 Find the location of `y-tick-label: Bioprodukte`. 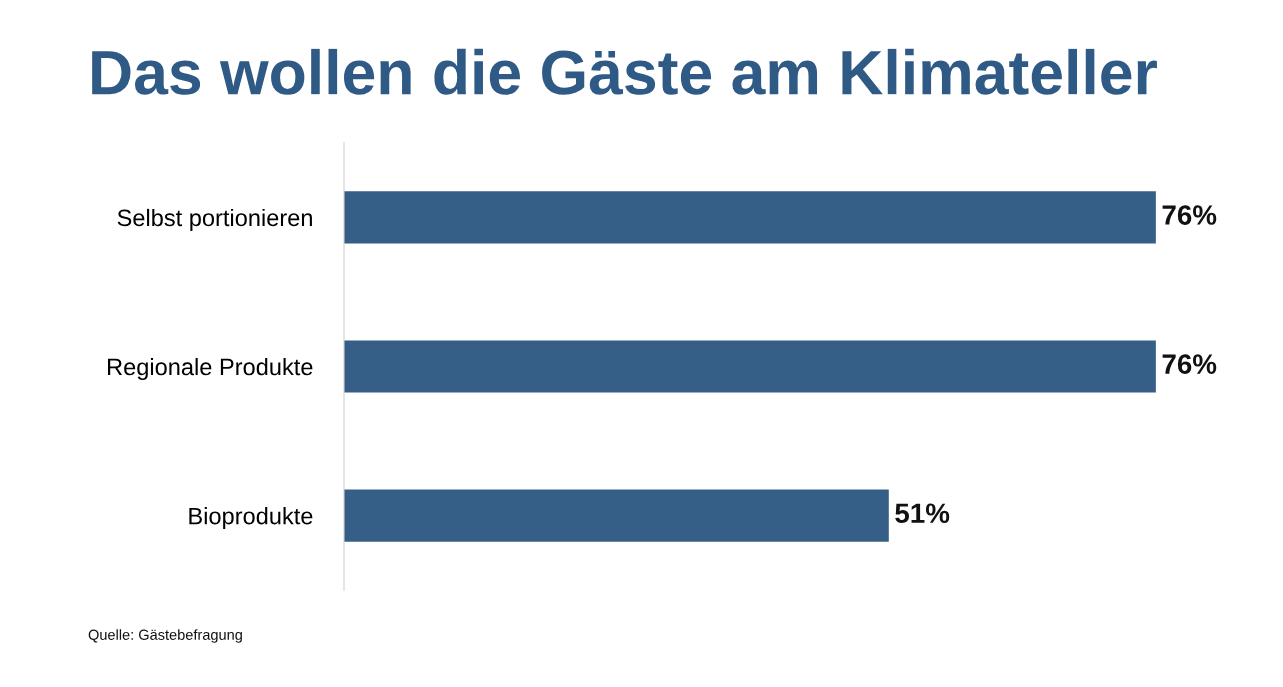

y-tick-label: Bioprodukte is located at coordinates (251, 518).